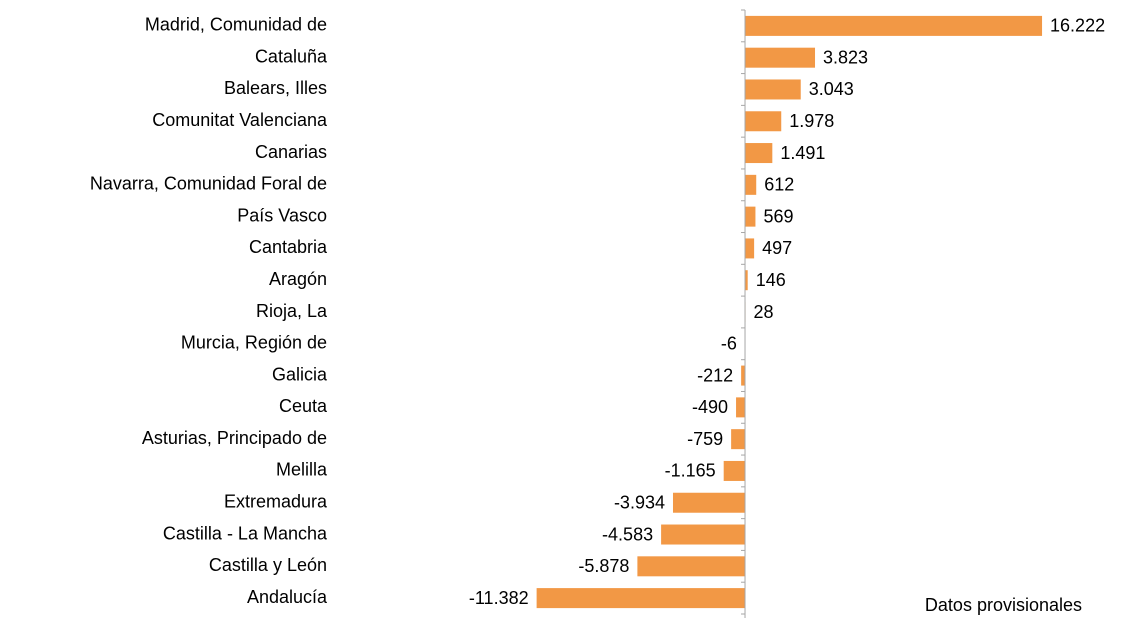  I want to click on y-tick-label: Castilla y León, so click(268, 565).